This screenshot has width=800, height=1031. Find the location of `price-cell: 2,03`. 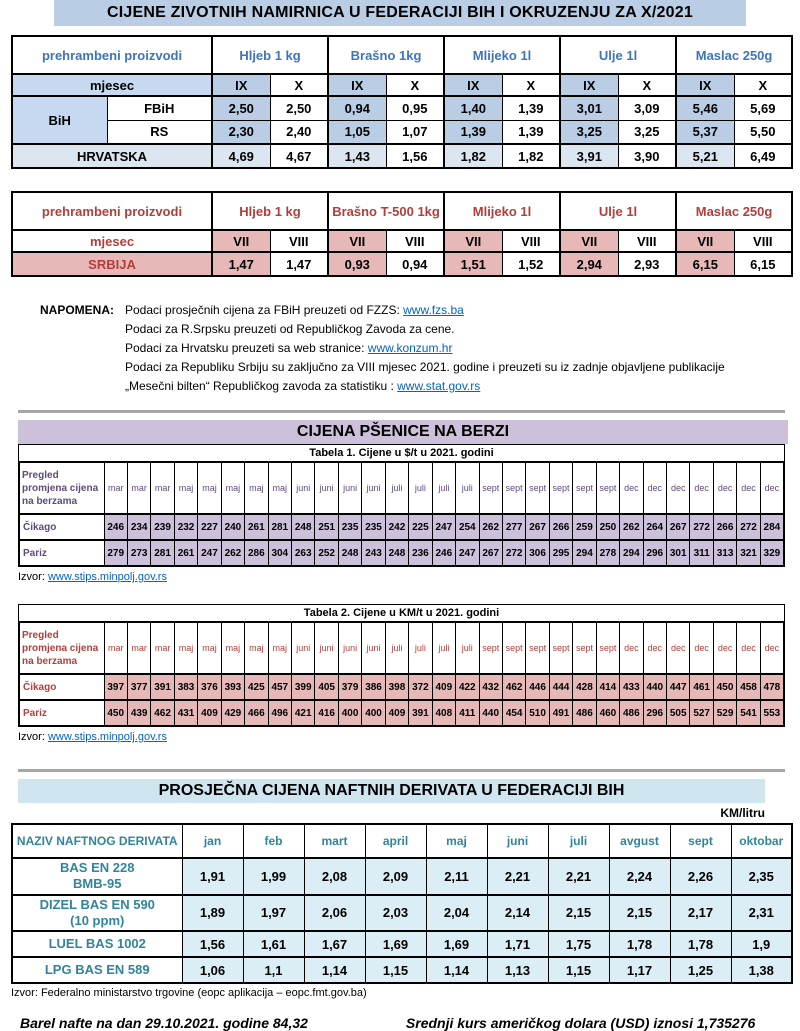

price-cell: 2,03 is located at coordinates (395, 912).